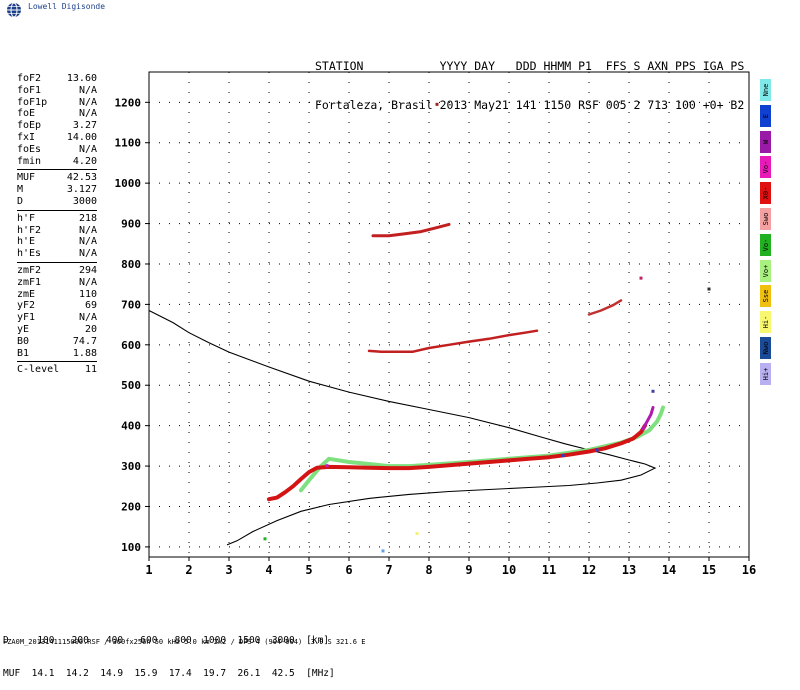 The image size is (800, 690). I want to click on y-tick-label: 800, so click(131, 264).